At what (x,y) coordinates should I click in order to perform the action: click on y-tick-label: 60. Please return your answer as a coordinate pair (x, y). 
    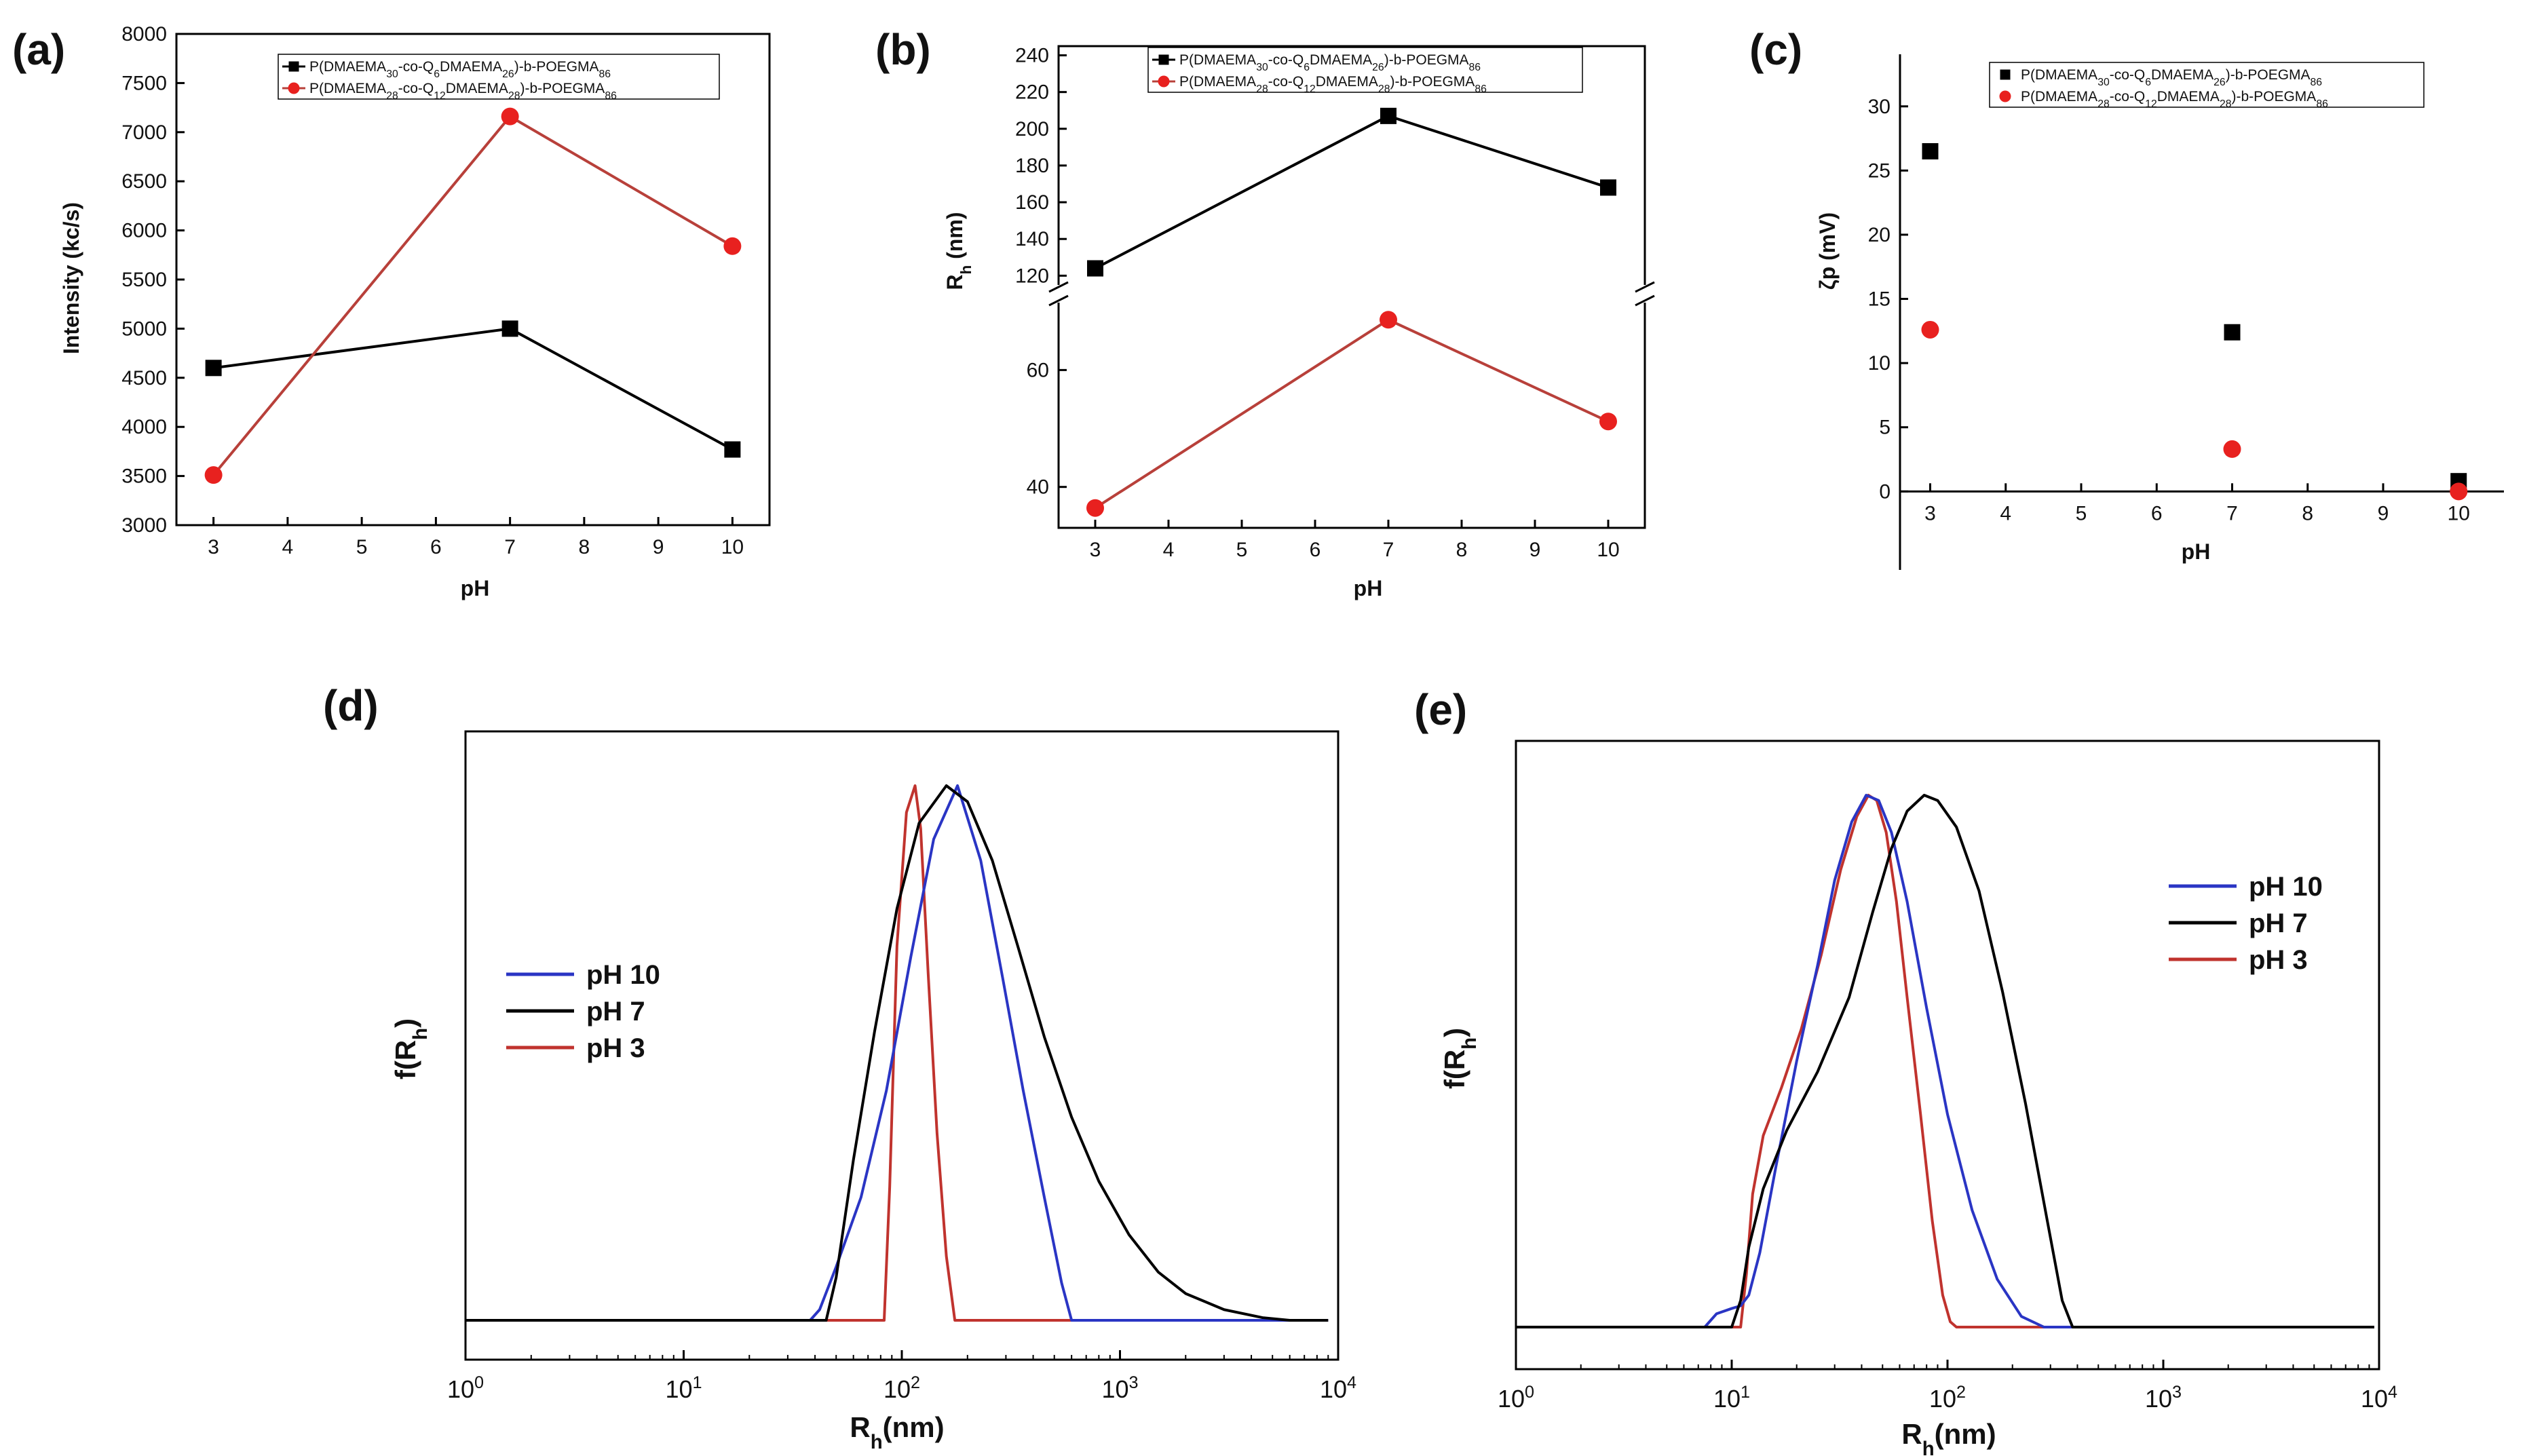
    Looking at the image, I should click on (1038, 370).